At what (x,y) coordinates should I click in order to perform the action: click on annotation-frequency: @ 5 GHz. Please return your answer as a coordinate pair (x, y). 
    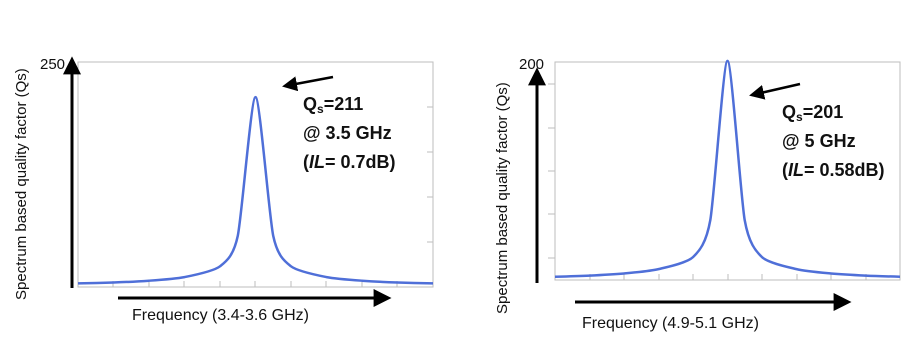
    Looking at the image, I should click on (819, 141).